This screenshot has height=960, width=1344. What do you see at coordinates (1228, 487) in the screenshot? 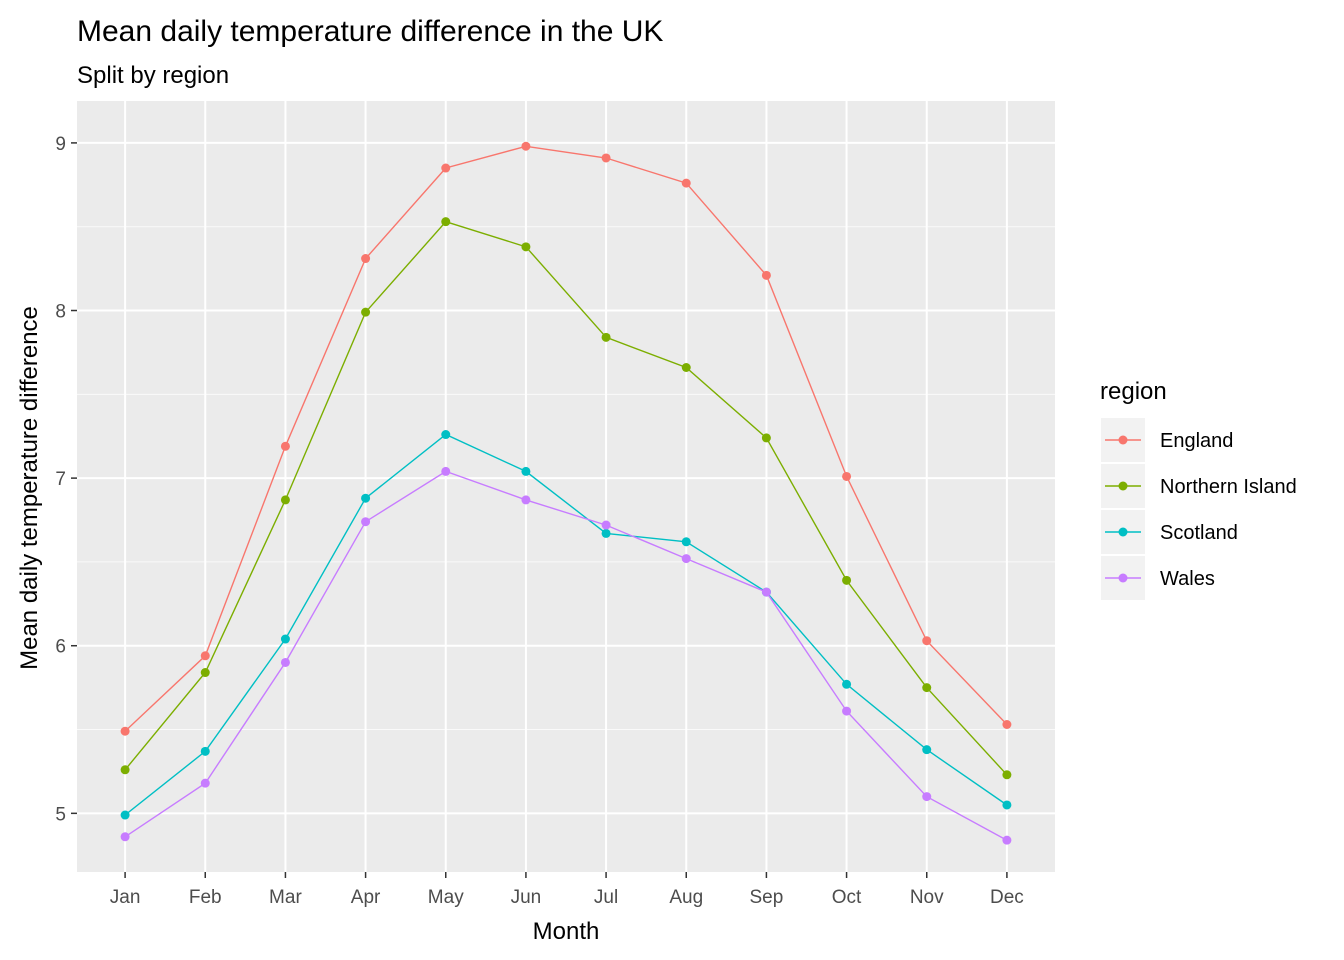
I see `legend-label: Northern Island` at bounding box center [1228, 487].